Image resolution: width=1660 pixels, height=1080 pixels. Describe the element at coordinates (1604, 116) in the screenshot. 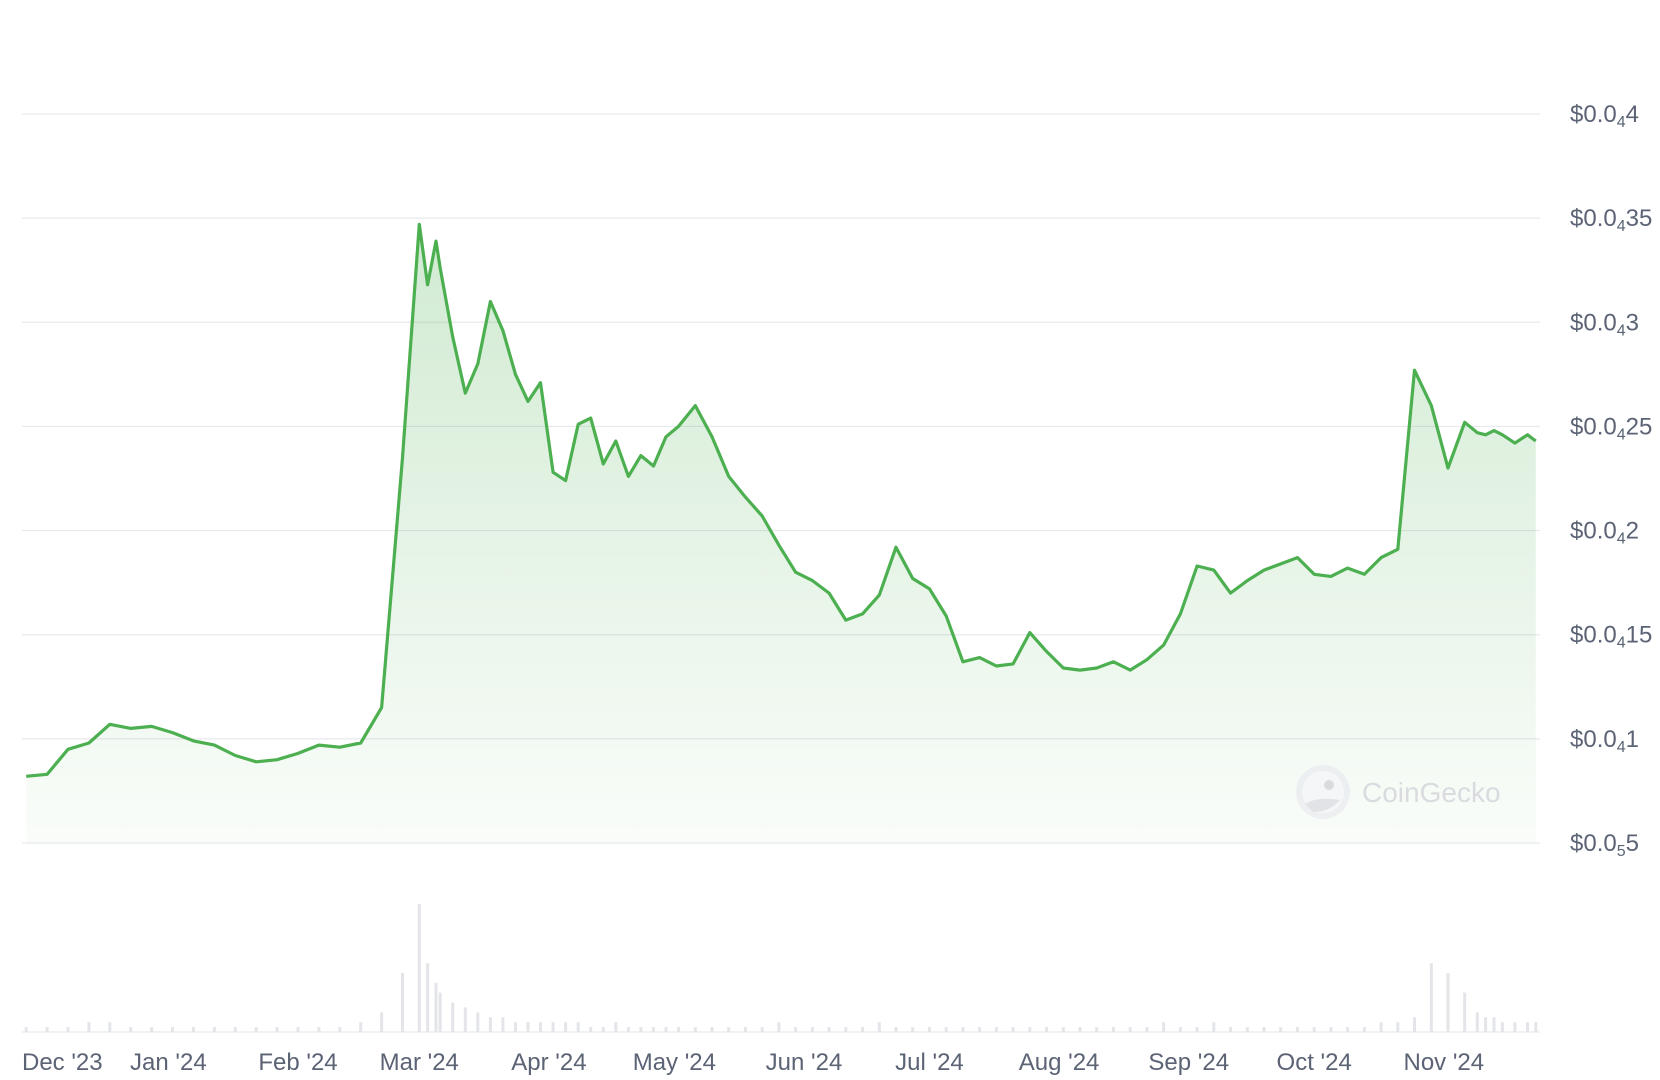

I see `y-tick-label: $0.044` at that location.